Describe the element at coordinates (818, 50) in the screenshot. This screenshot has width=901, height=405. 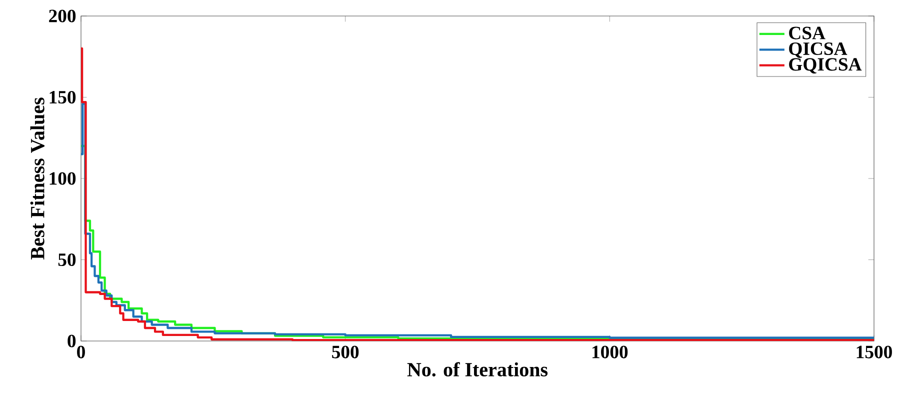
I see `legend-label: QICSA` at that location.